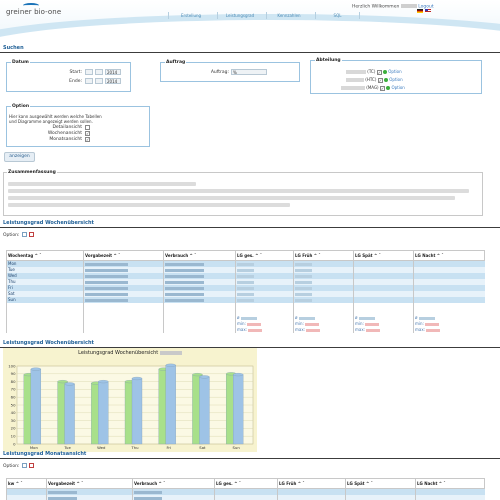 This screenshot has width=500, height=500. What do you see at coordinates (87, 139) in the screenshot?
I see `monatsansicht-checkbox: ✓` at bounding box center [87, 139].